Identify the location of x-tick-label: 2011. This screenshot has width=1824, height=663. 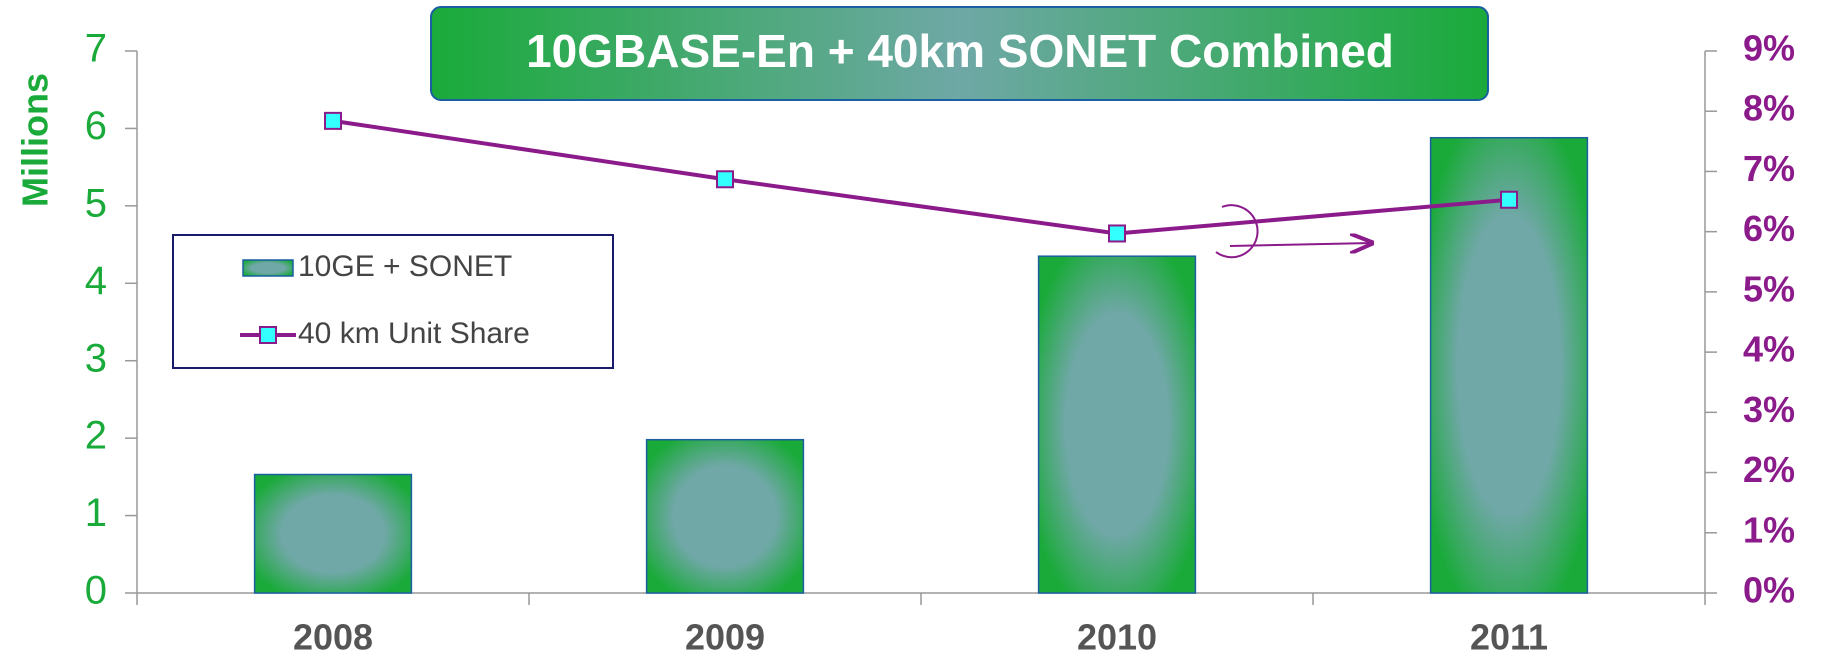
(1509, 637).